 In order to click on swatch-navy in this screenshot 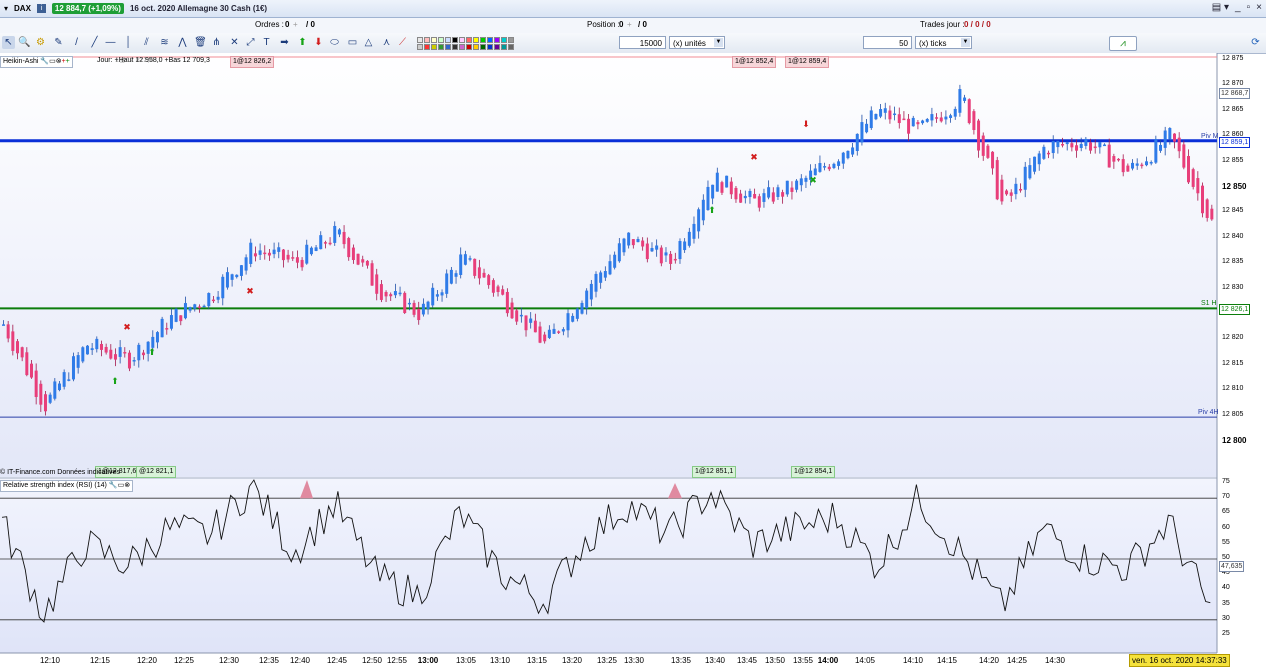, I will do `click(490, 47)`.